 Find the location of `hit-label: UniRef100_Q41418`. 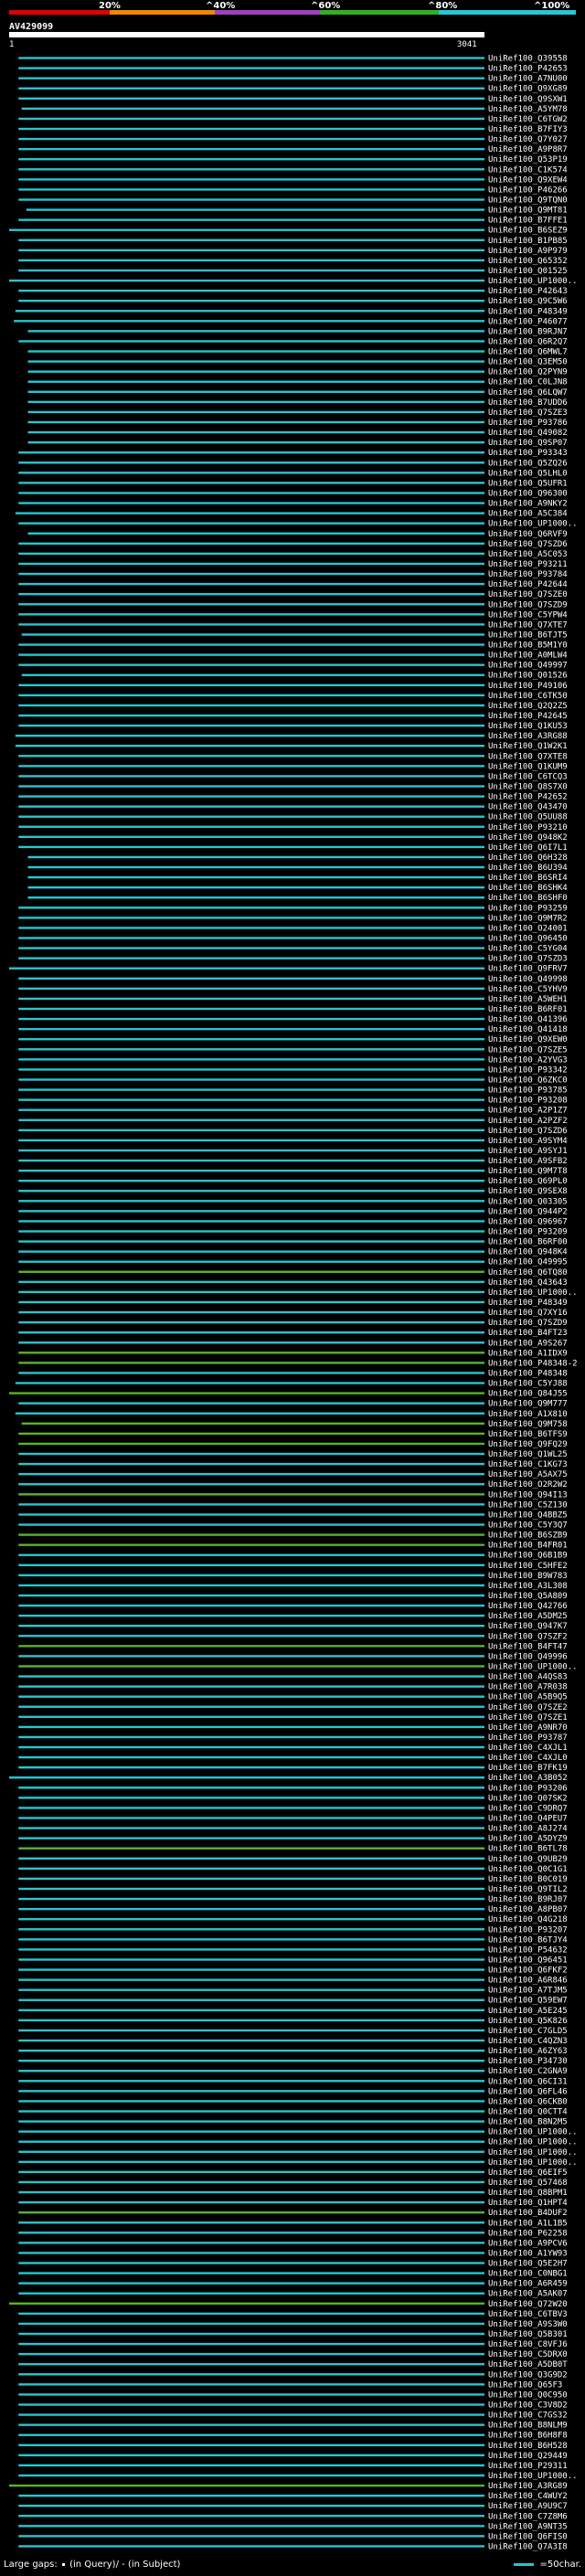

hit-label: UniRef100_Q41418 is located at coordinates (528, 1029).